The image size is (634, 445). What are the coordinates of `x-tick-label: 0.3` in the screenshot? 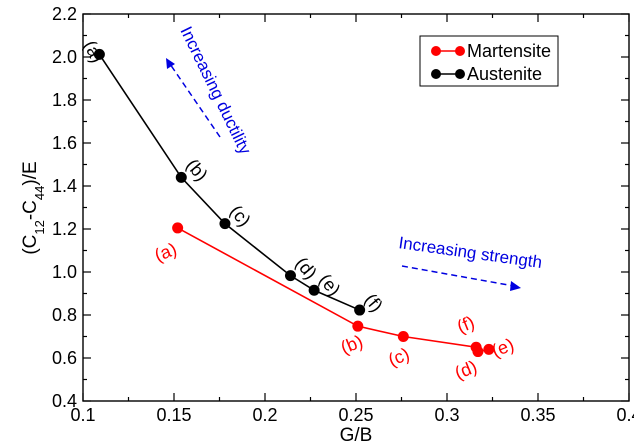 It's located at (446, 415).